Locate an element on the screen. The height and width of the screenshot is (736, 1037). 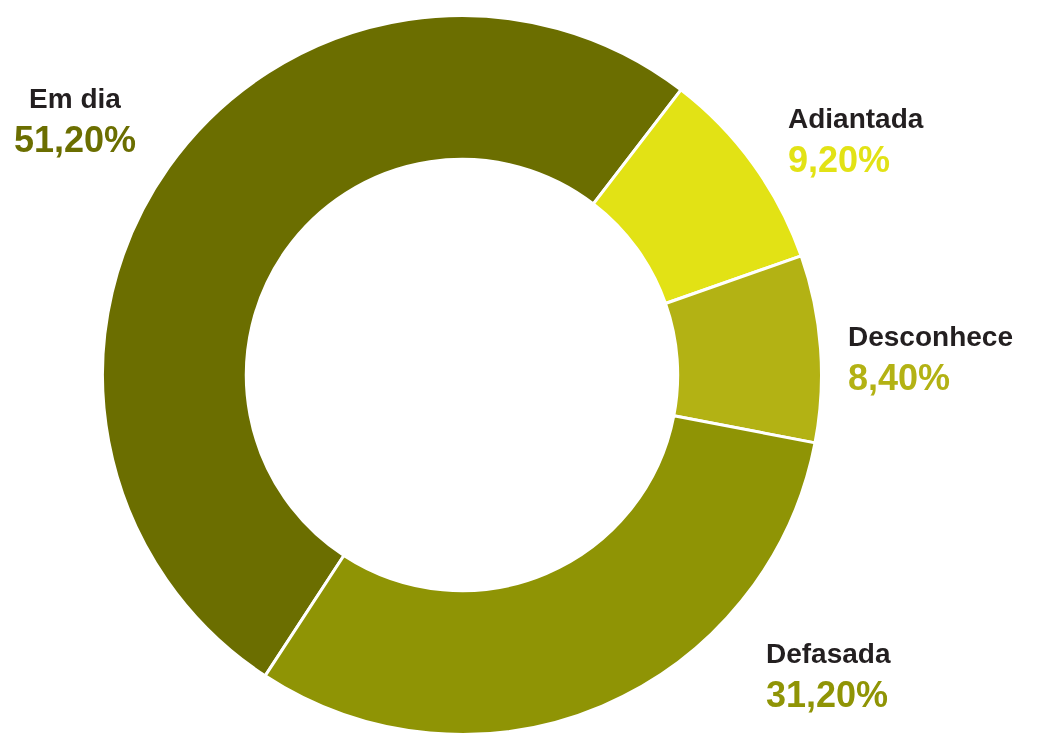
data-label: 9,20% is located at coordinates (839, 159).